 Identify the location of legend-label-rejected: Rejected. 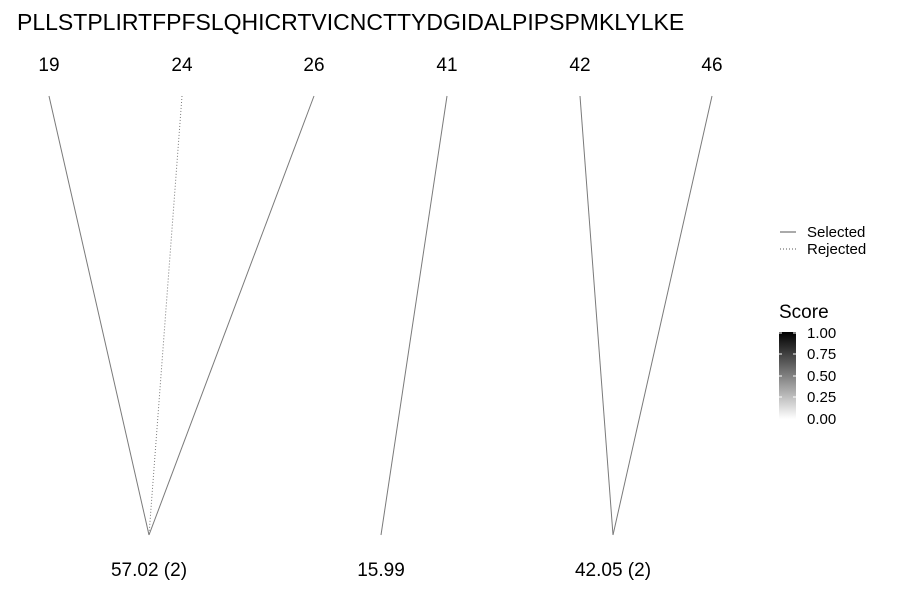
(836, 249).